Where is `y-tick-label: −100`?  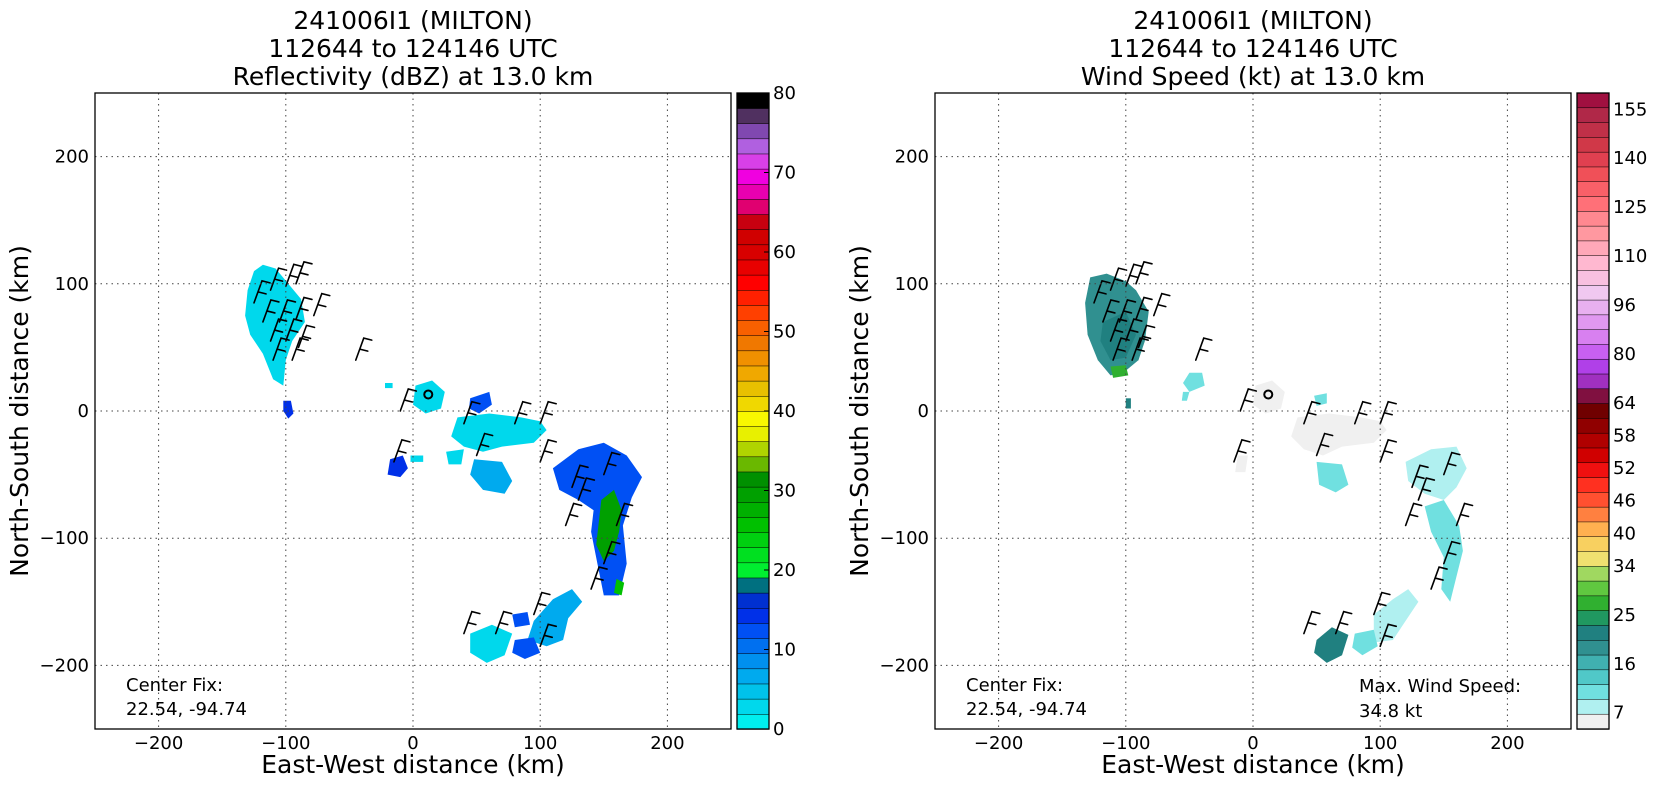 y-tick-label: −100 is located at coordinates (64, 538).